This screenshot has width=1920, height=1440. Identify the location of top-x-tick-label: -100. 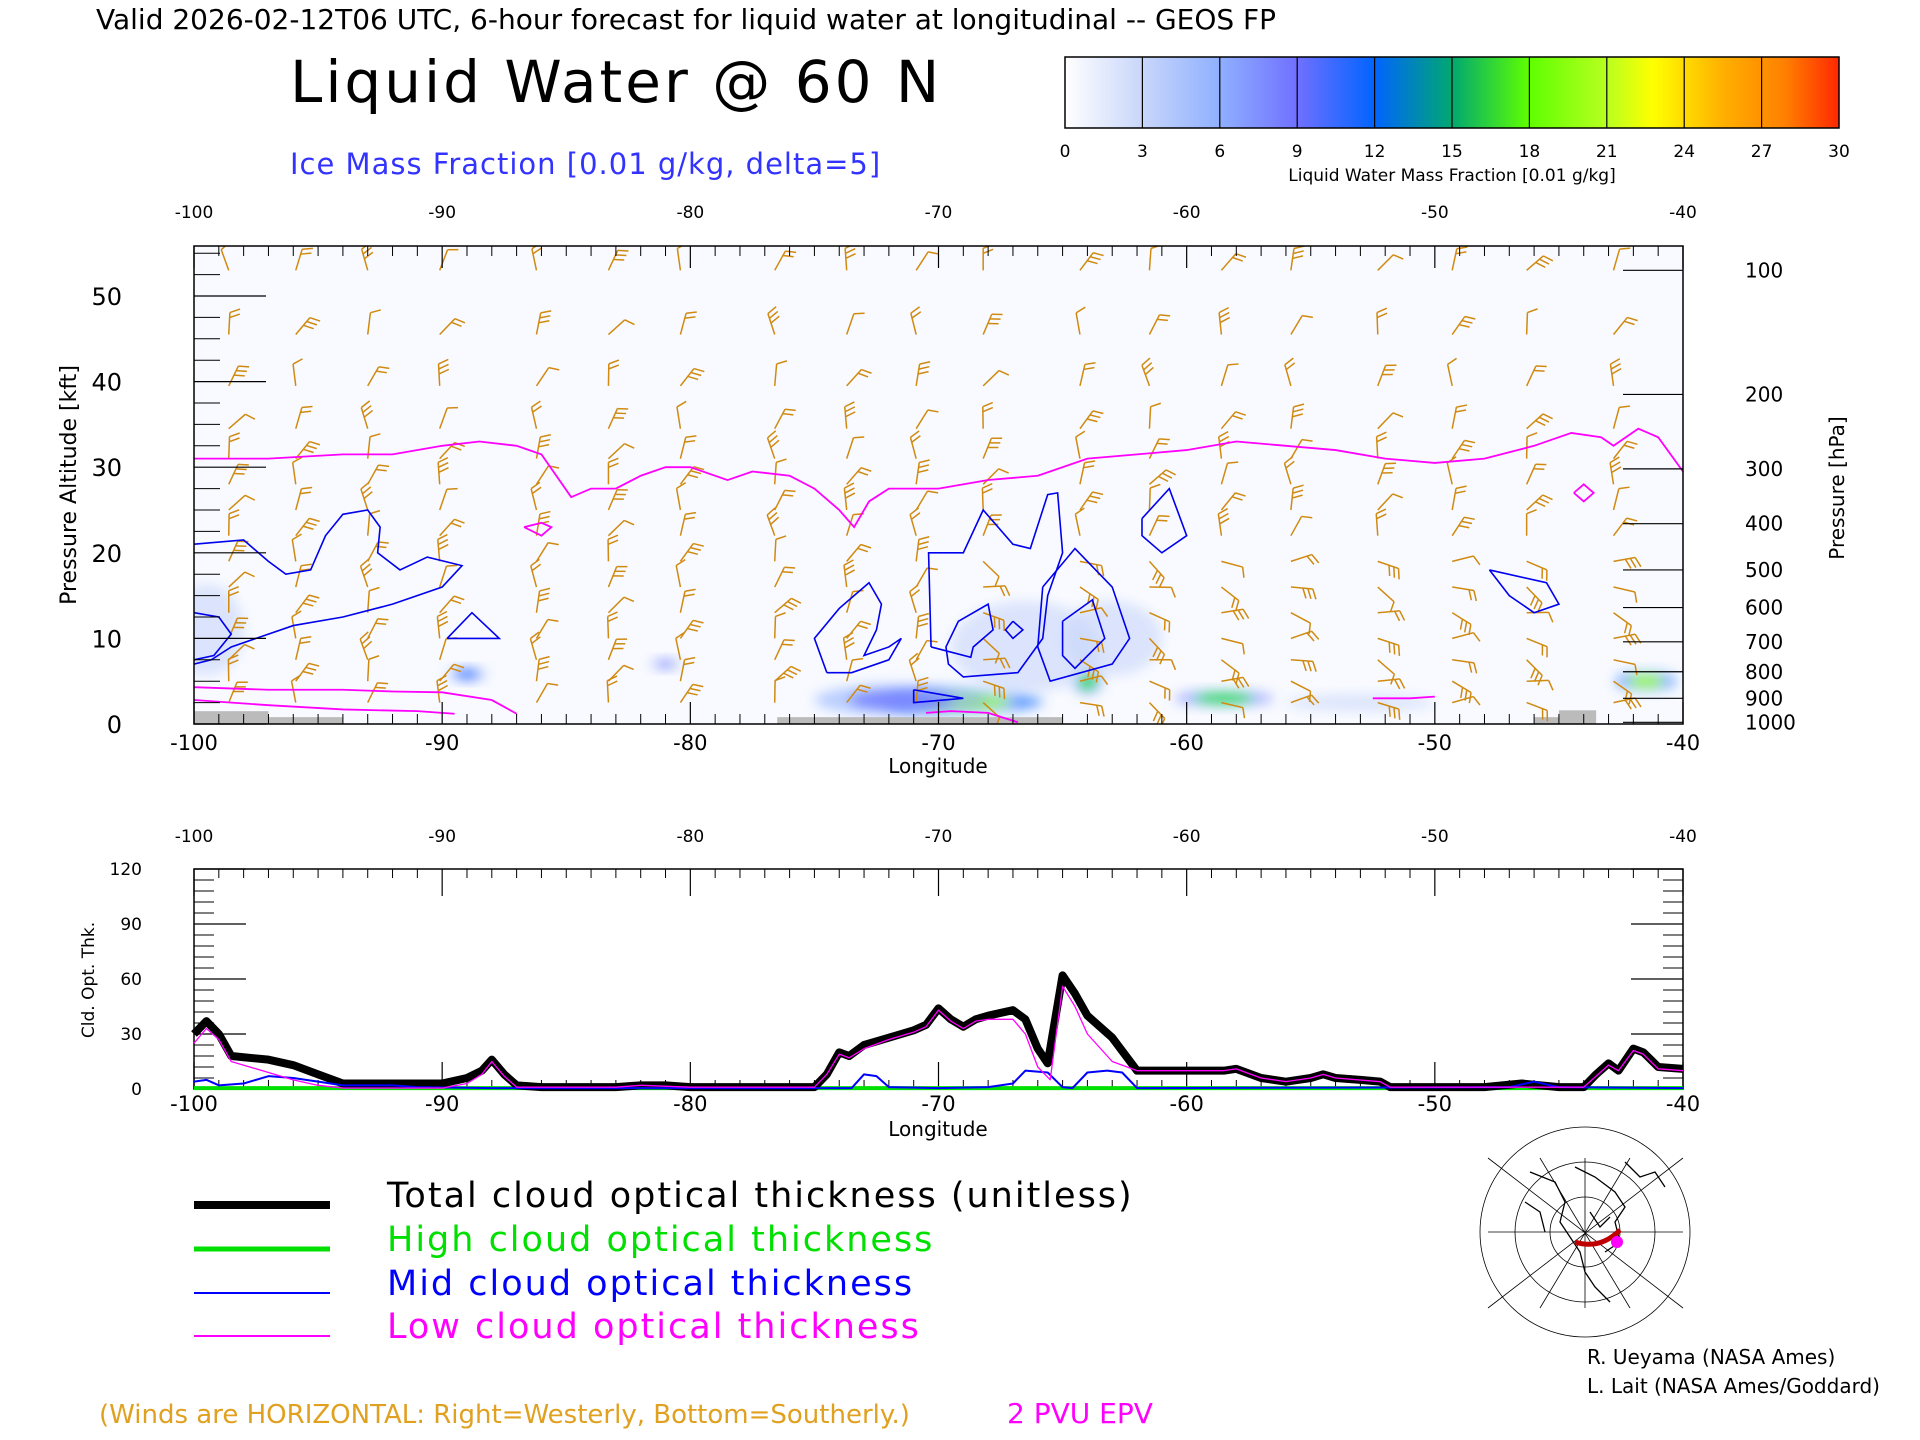
(194, 837).